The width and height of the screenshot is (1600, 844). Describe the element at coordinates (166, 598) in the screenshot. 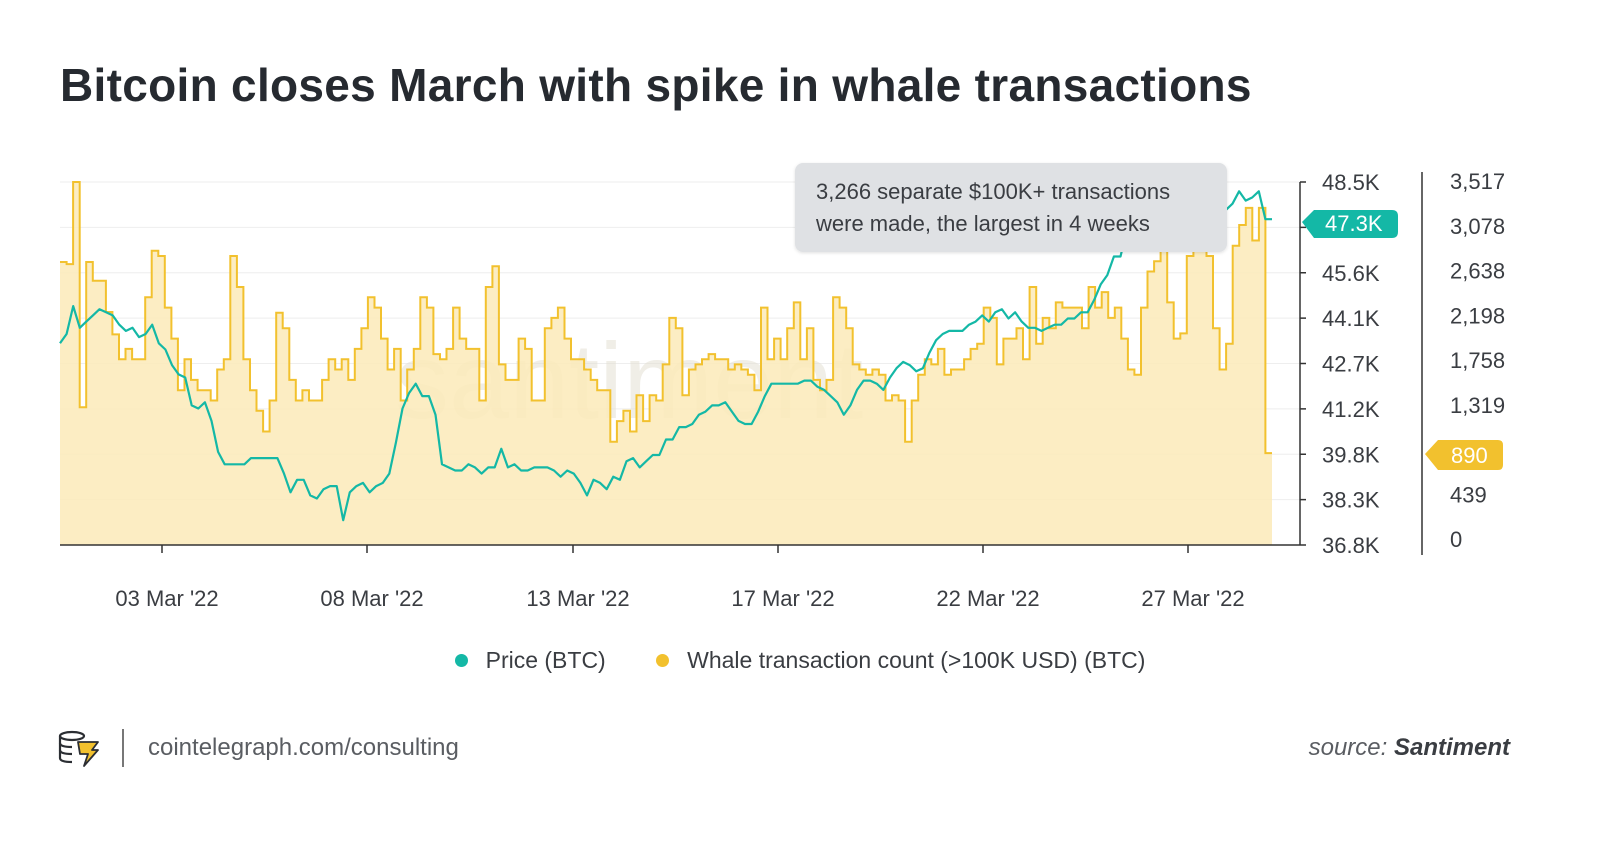

I see `date-tick-label-0: 03 Mar '22` at that location.